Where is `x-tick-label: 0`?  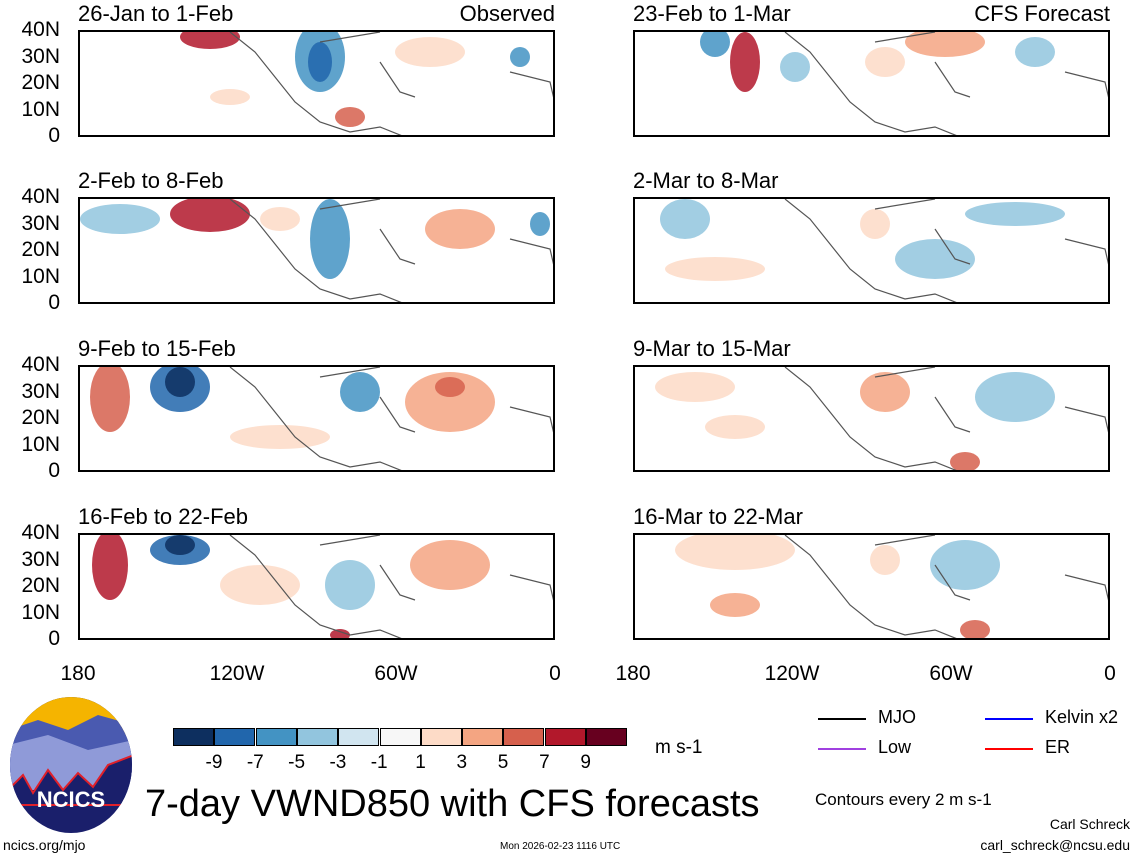
x-tick-label: 0 is located at coordinates (555, 673).